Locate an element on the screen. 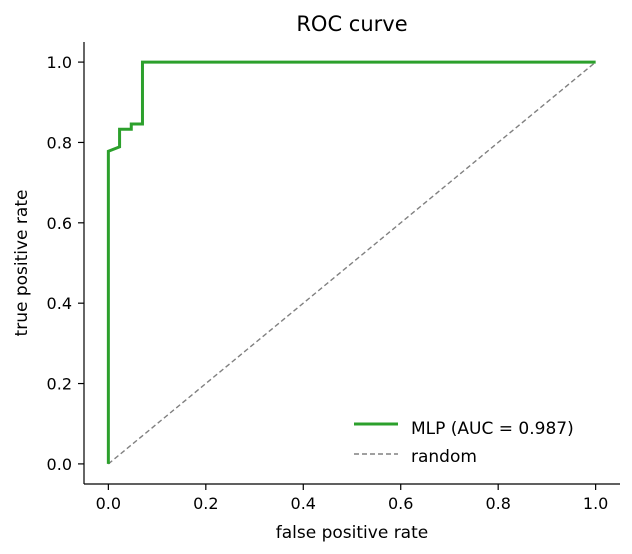  x-tick-label: 0.2 is located at coordinates (205, 503).